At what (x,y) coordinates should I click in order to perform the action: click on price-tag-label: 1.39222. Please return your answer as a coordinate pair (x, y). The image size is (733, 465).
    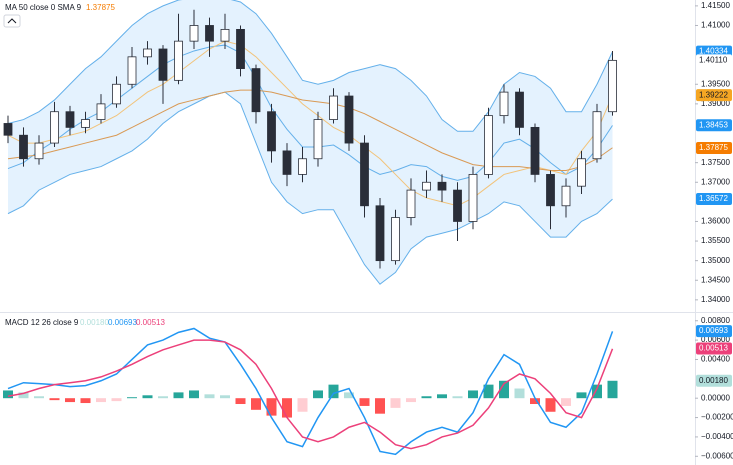
    Looking at the image, I should click on (713, 94).